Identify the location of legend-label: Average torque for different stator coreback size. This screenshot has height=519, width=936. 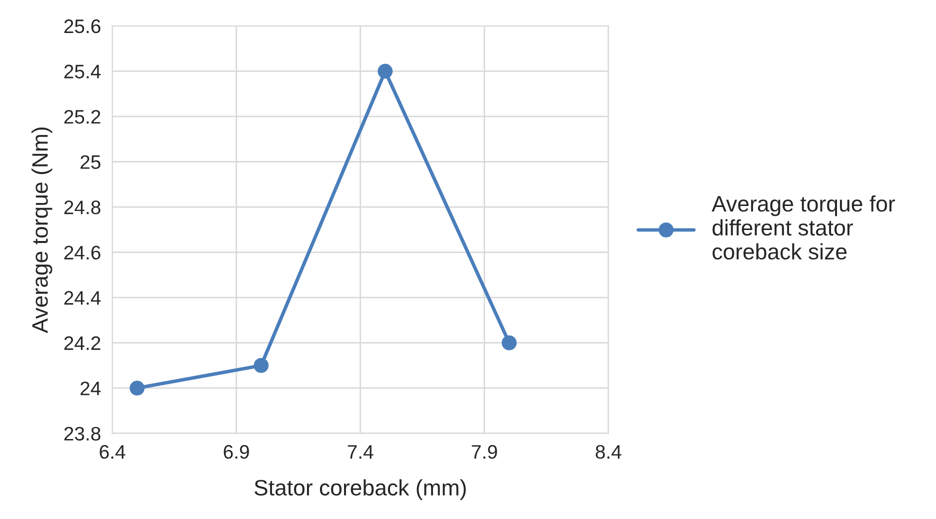
(803, 227).